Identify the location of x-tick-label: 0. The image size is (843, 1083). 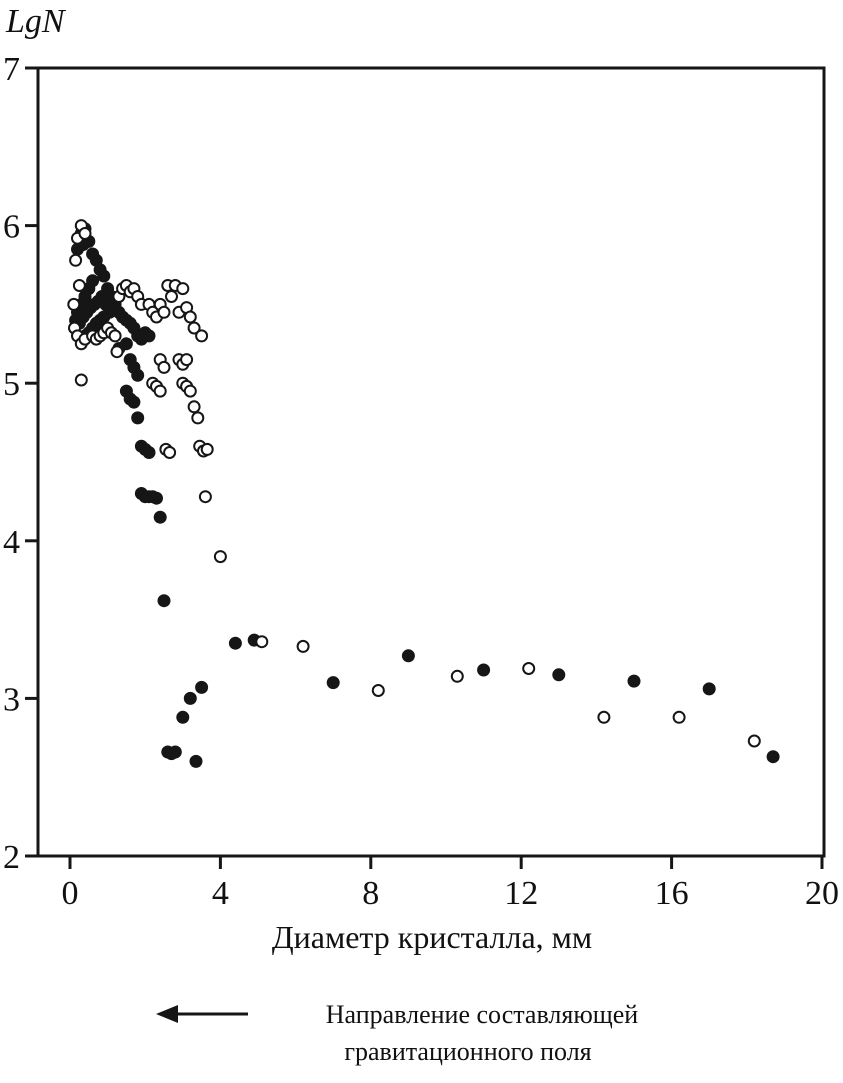
(70, 893).